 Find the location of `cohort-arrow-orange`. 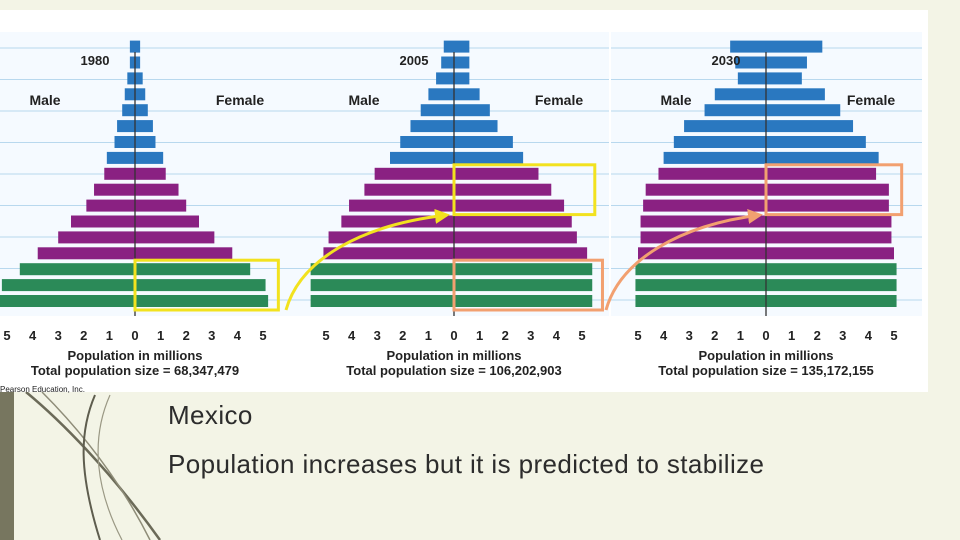

cohort-arrow-orange is located at coordinates (683, 260).